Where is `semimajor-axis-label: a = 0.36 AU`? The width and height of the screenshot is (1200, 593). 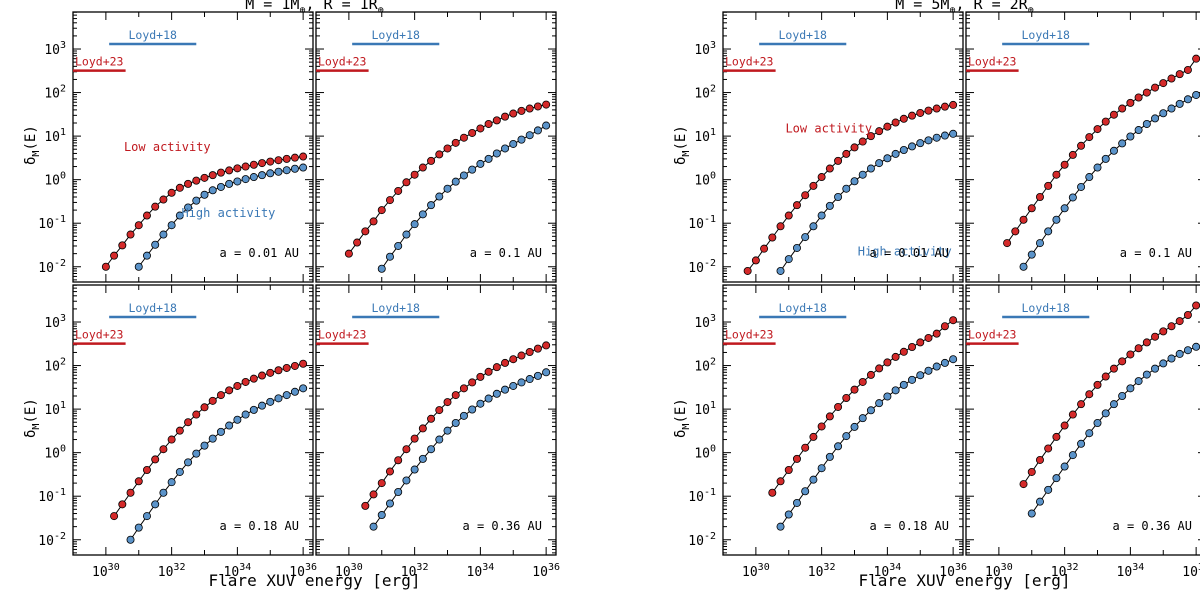 semimajor-axis-label: a = 0.36 AU is located at coordinates (502, 526).